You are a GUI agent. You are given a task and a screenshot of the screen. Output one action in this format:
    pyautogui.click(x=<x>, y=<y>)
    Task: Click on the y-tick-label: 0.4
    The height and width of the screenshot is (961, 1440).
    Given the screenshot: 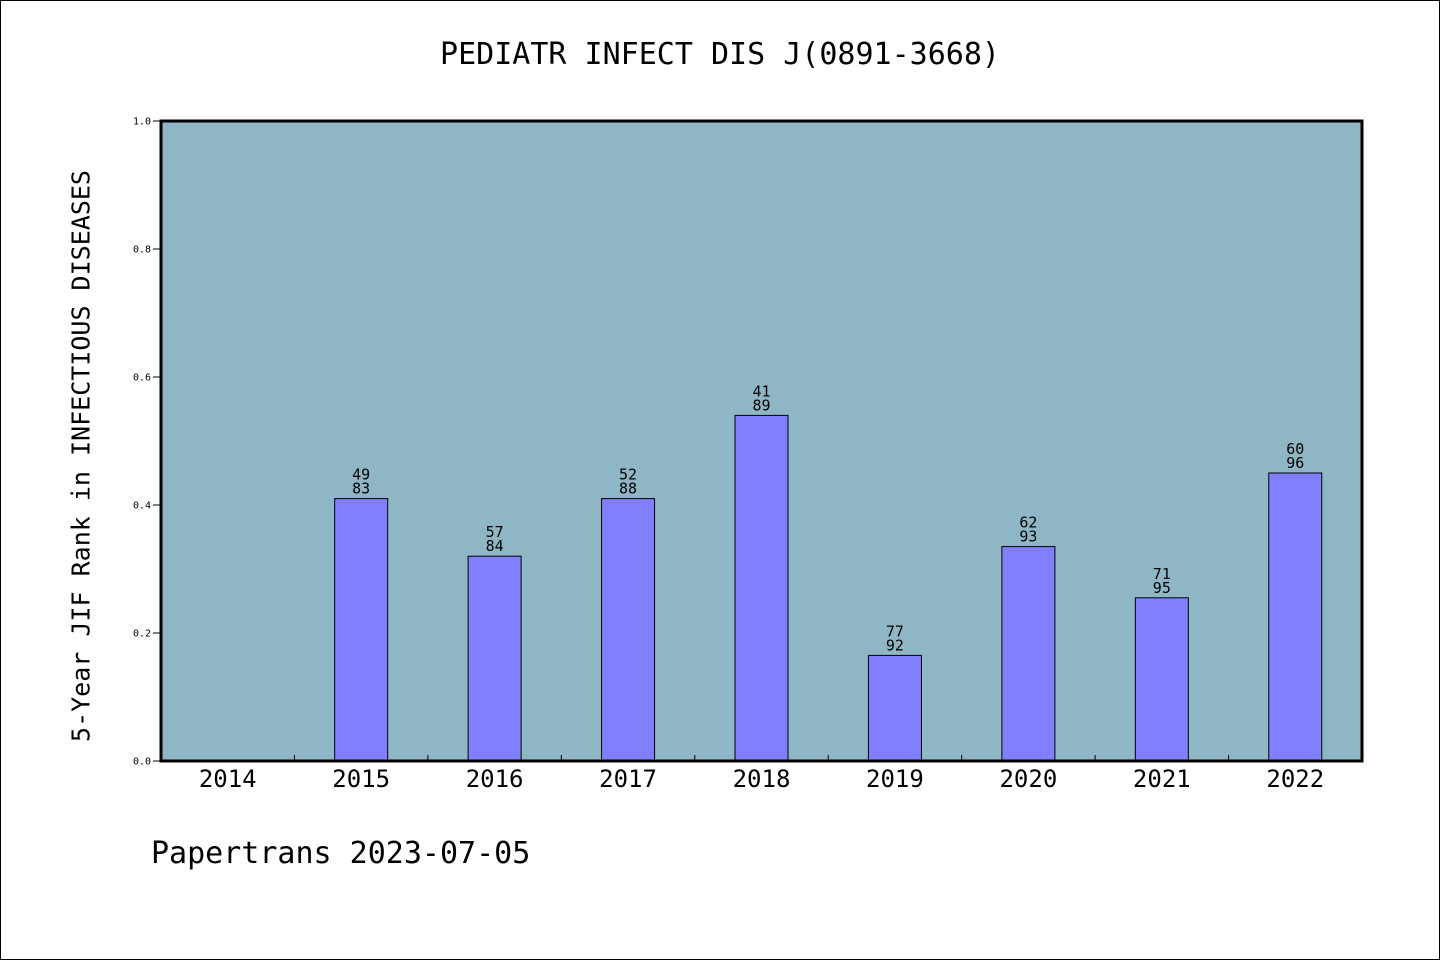 What is the action you would take?
    pyautogui.click(x=142, y=506)
    